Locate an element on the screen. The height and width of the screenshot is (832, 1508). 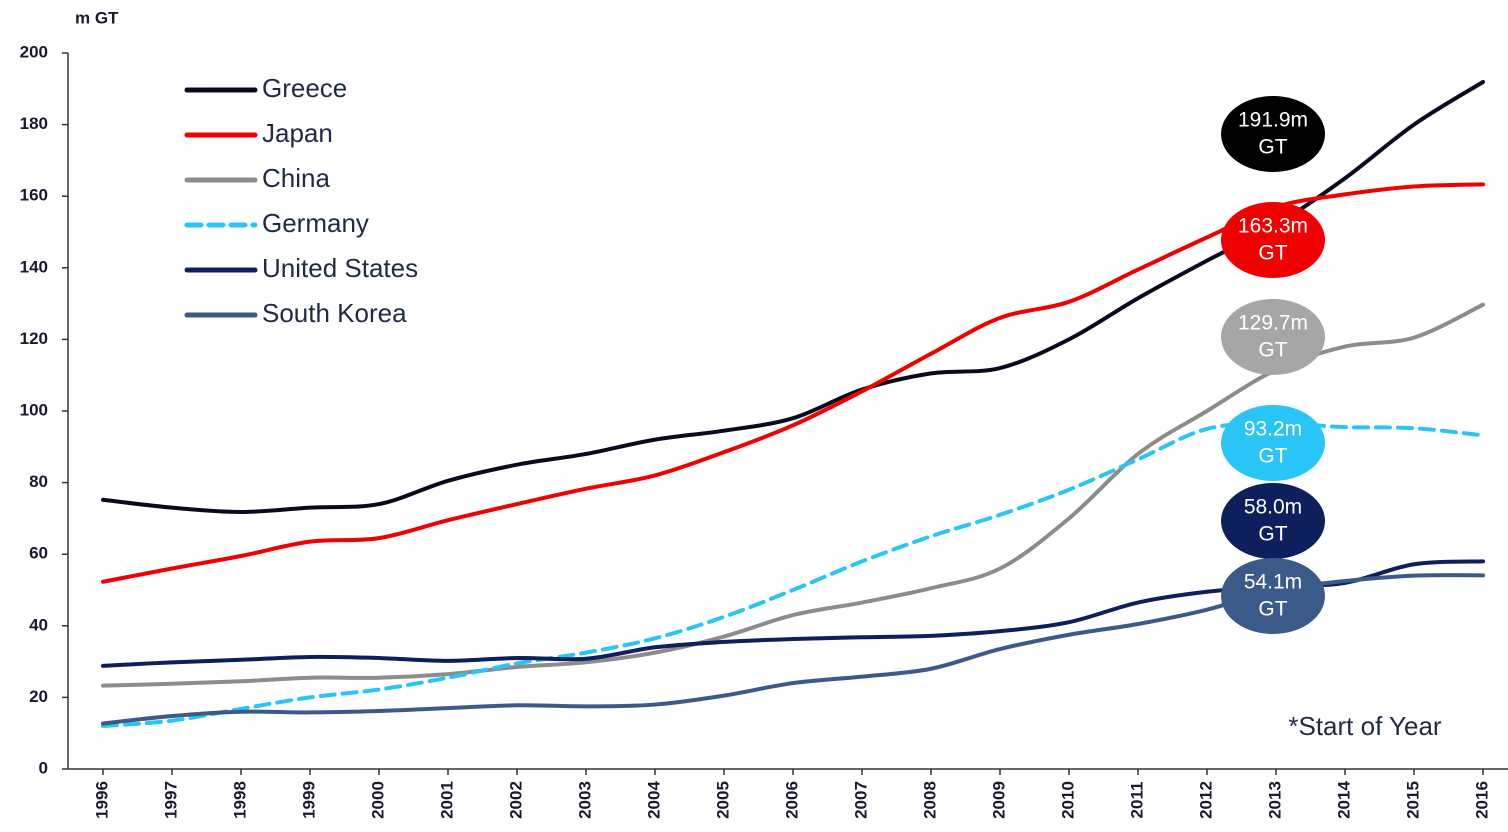
x-tick-label: 1996 is located at coordinates (101, 800).